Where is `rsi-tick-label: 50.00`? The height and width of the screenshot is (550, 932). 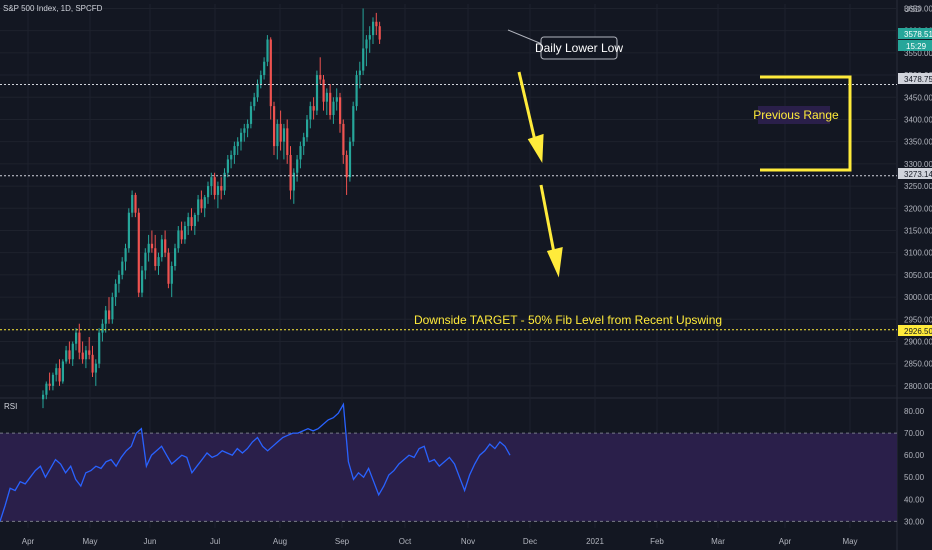 rsi-tick-label: 50.00 is located at coordinates (914, 477).